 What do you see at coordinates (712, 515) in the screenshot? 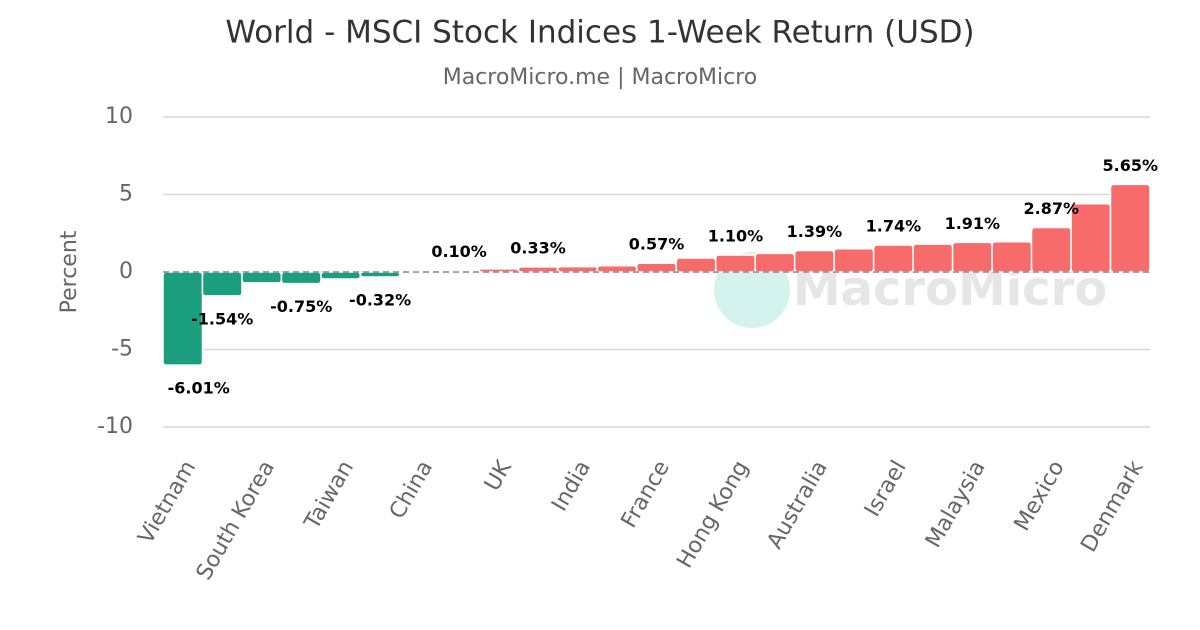
I see `x-tick-label: Hong Kong` at bounding box center [712, 515].